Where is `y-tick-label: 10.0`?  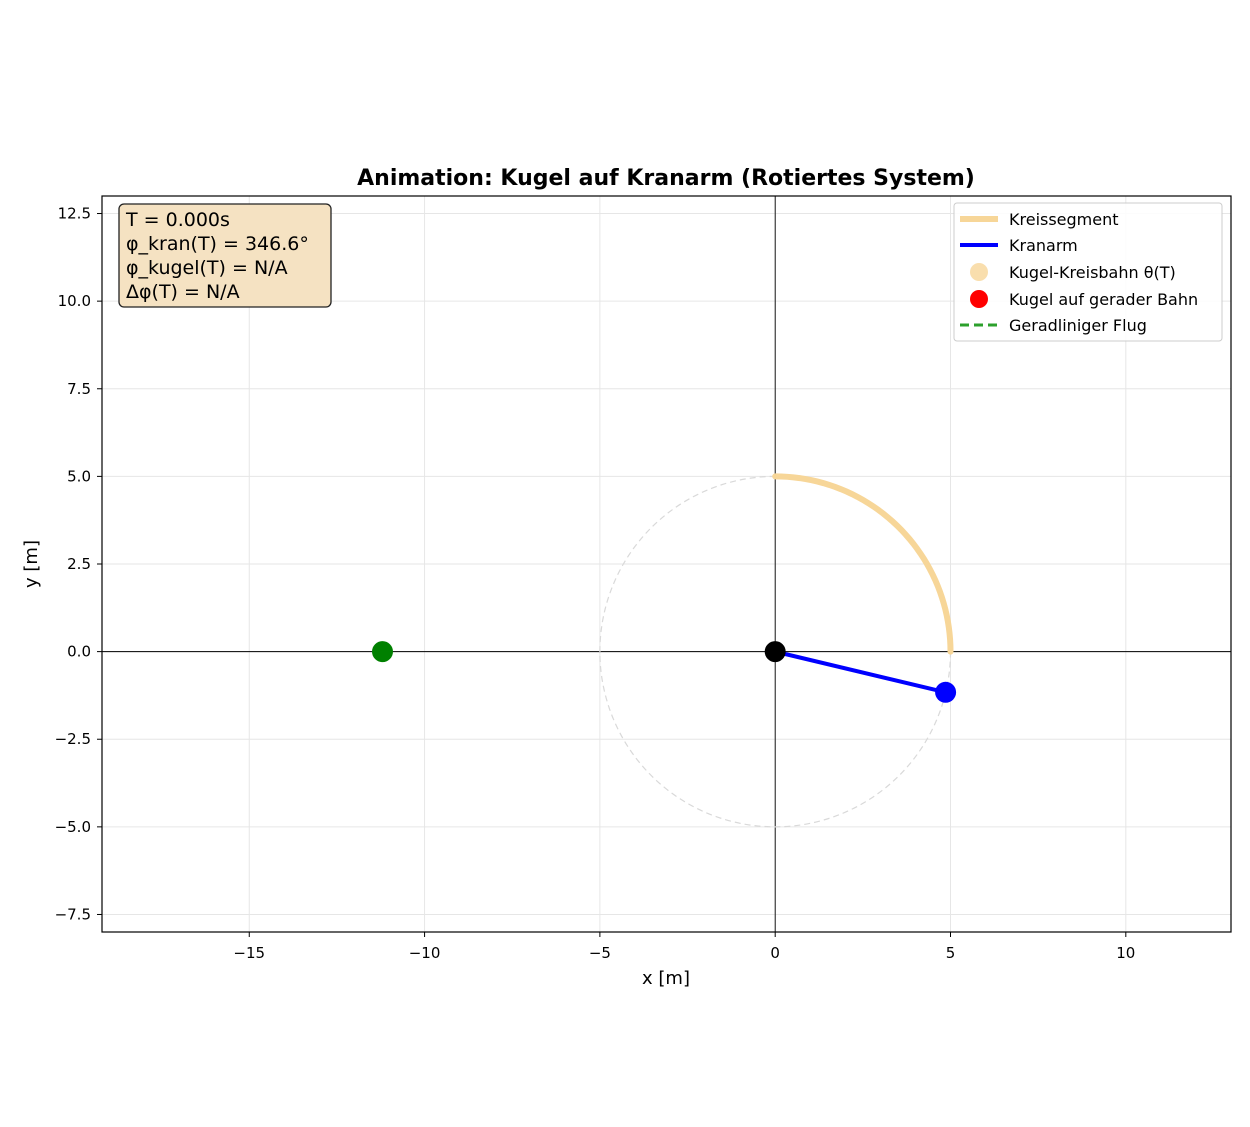 y-tick-label: 10.0 is located at coordinates (74, 301).